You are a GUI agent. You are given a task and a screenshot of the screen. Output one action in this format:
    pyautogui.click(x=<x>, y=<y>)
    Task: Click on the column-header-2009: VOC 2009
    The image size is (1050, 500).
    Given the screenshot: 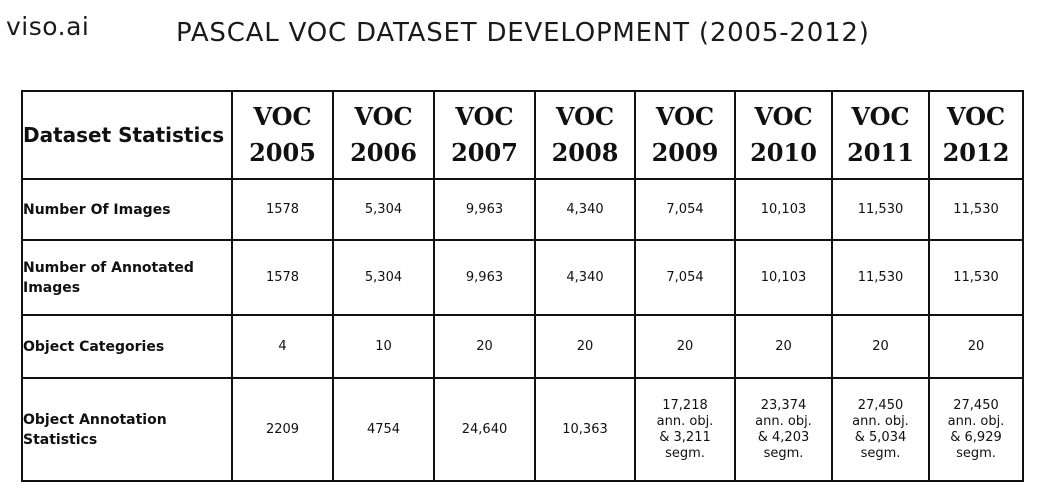 What is the action you would take?
    pyautogui.click(x=685, y=135)
    